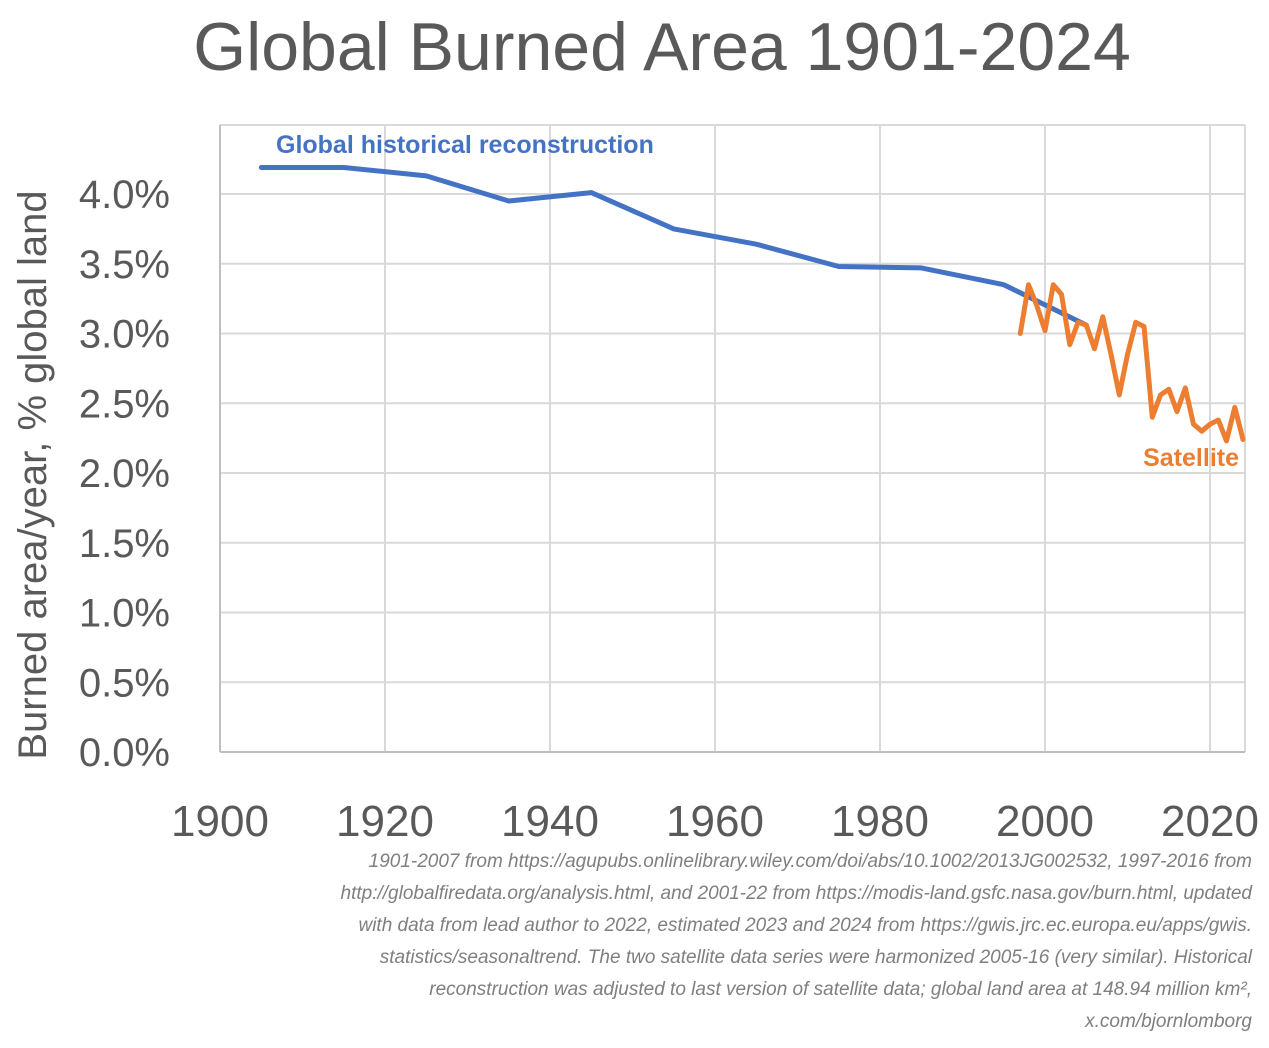 The height and width of the screenshot is (1048, 1269). What do you see at coordinates (124, 195) in the screenshot?
I see `y-tick-label: 4.0%` at bounding box center [124, 195].